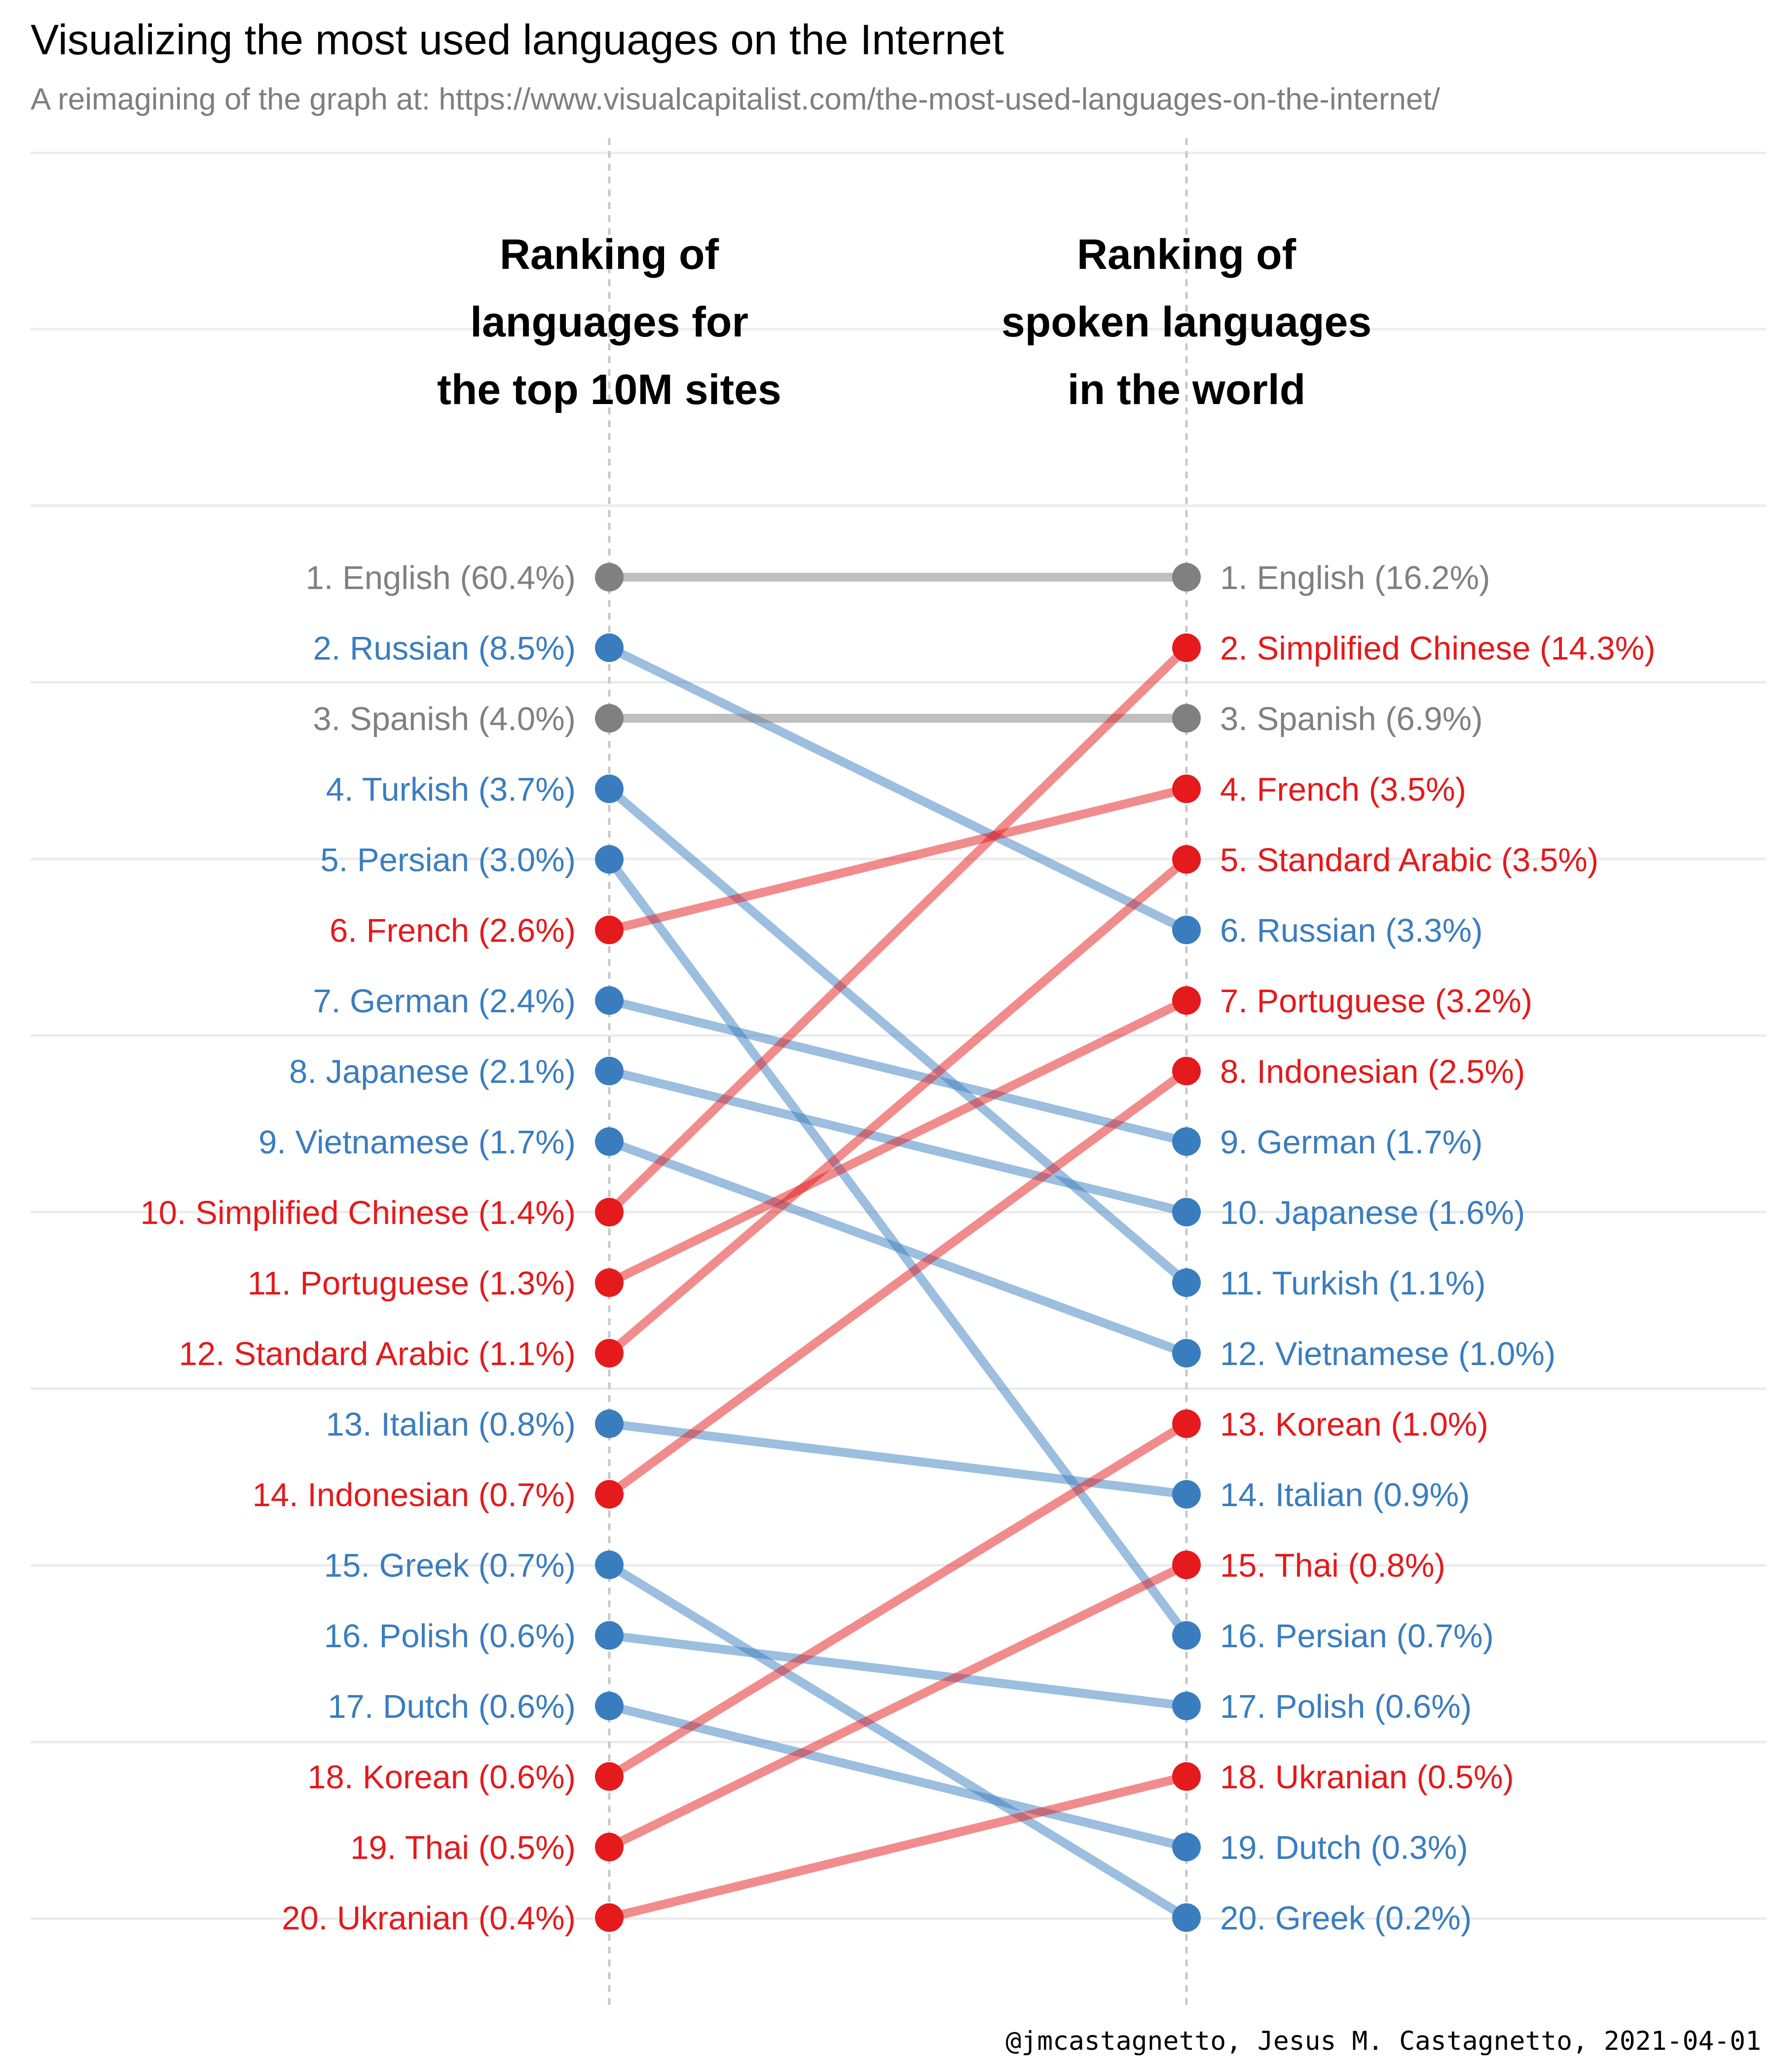  Describe the element at coordinates (429, 1919) in the screenshot. I see `left-label-ukranian: 20. Ukranian (0.4%)` at that location.